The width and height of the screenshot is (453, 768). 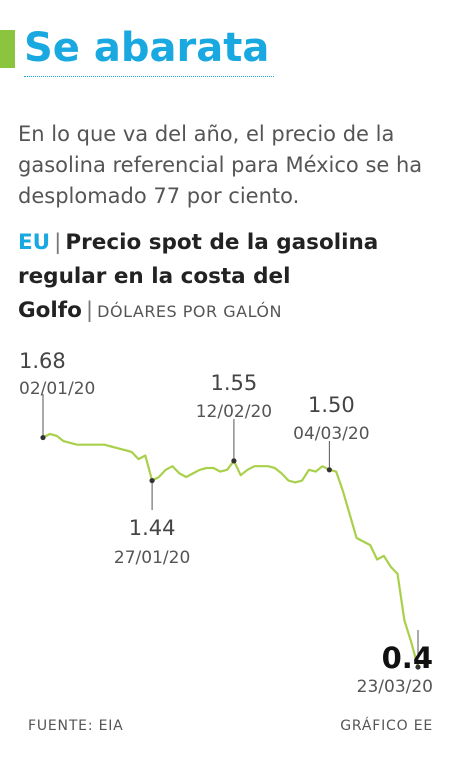 I want to click on region-label: EU, so click(x=34, y=242).